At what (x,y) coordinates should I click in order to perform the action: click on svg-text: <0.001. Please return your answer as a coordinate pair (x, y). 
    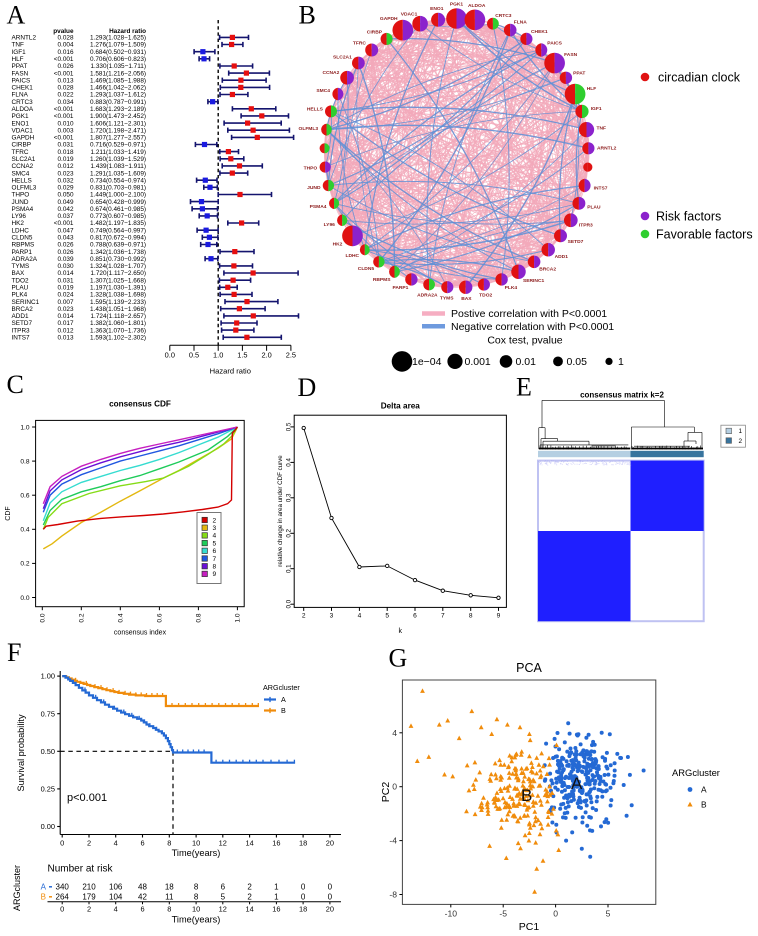
    Looking at the image, I should click on (64, 73).